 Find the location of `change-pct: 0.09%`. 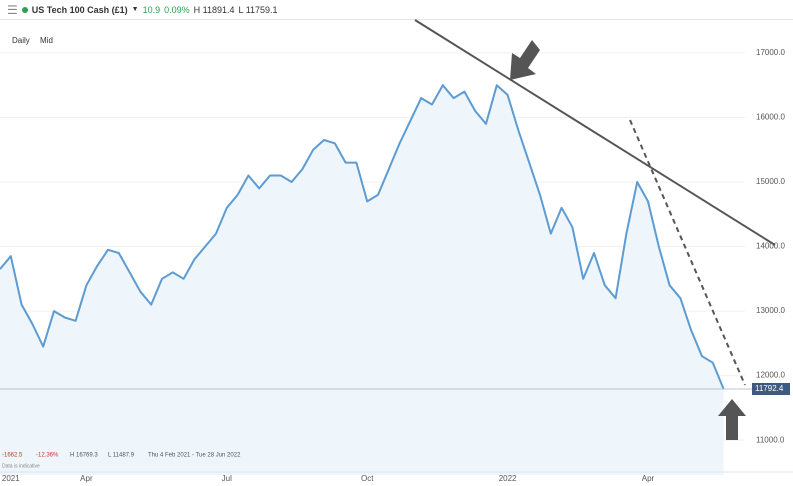

change-pct: 0.09% is located at coordinates (177, 9).